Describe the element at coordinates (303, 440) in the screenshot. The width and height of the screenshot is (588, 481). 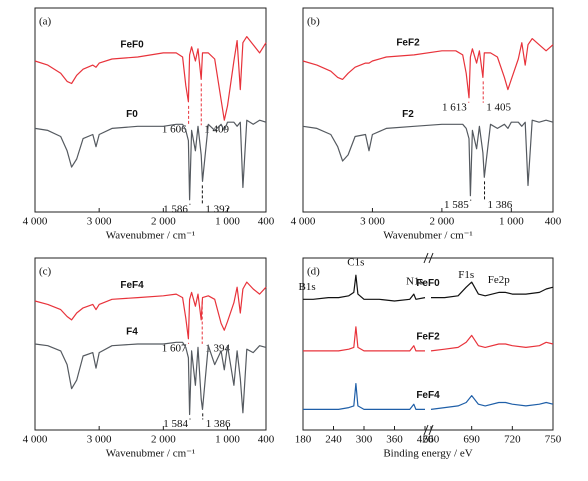
I see `x-tick-label: 180` at that location.